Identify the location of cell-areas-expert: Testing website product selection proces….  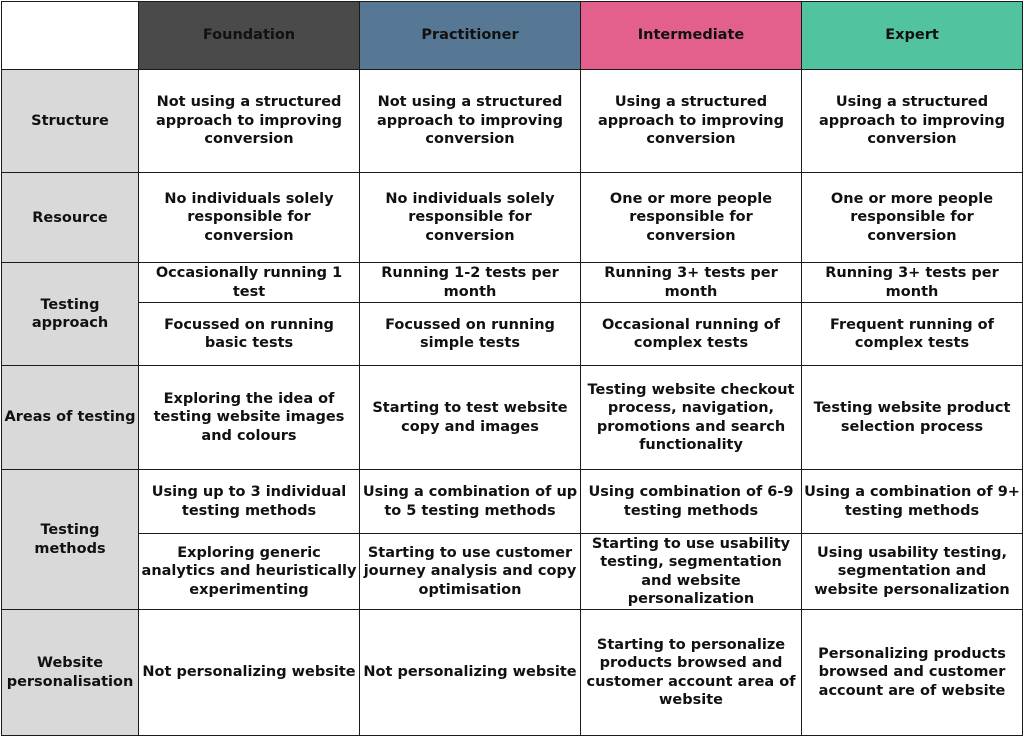
(912, 417).